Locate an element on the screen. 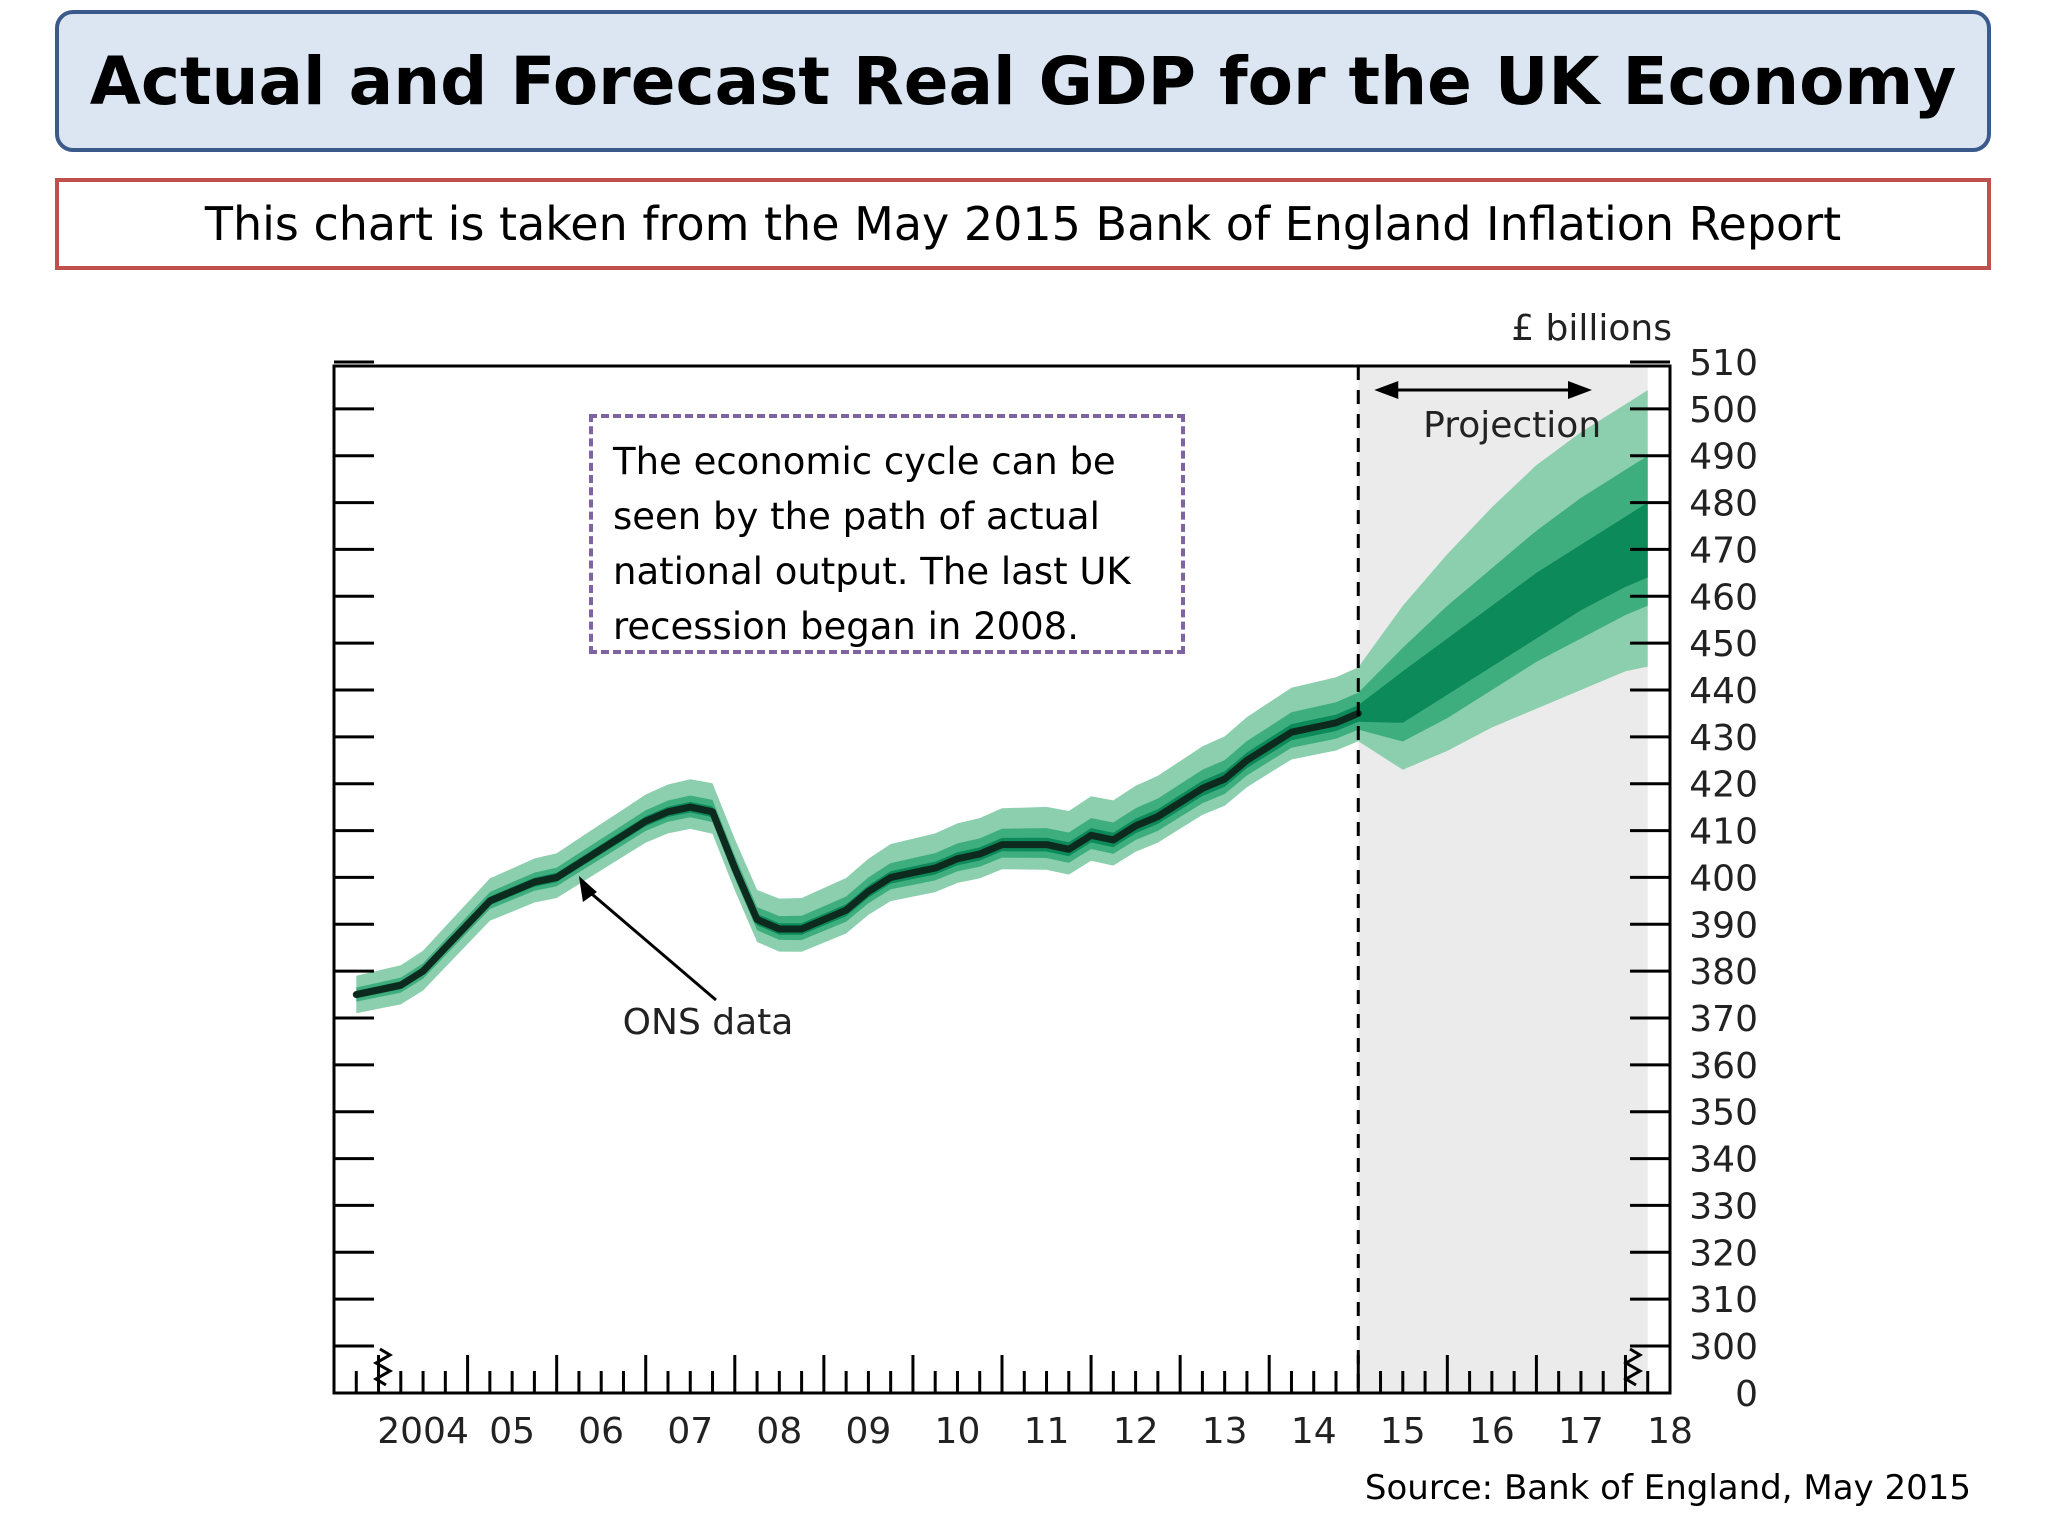 The width and height of the screenshot is (2048, 1536). ons-data-annotation: ONS data is located at coordinates (686, 959).